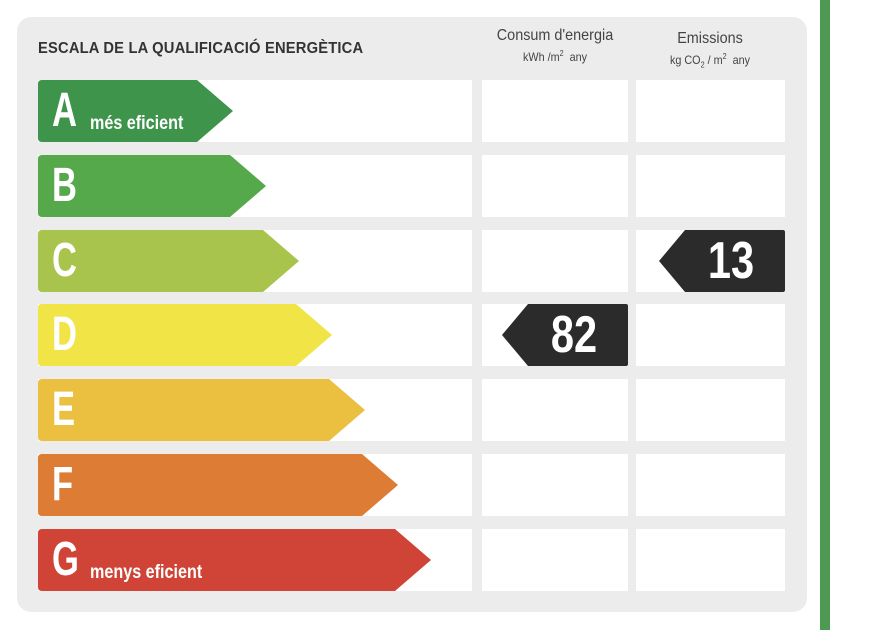  Describe the element at coordinates (218, 485) in the screenshot. I see `class-arrow-f: F` at that location.